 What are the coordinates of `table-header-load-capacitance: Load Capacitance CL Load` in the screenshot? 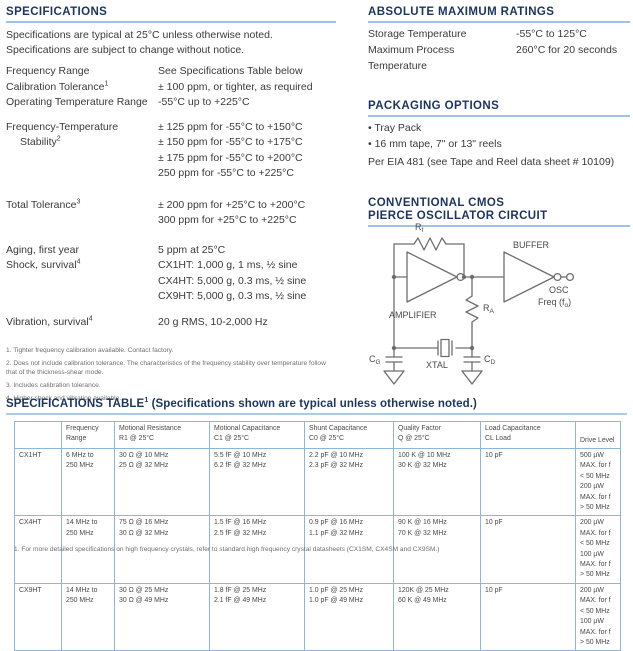 It's located at (528, 435).